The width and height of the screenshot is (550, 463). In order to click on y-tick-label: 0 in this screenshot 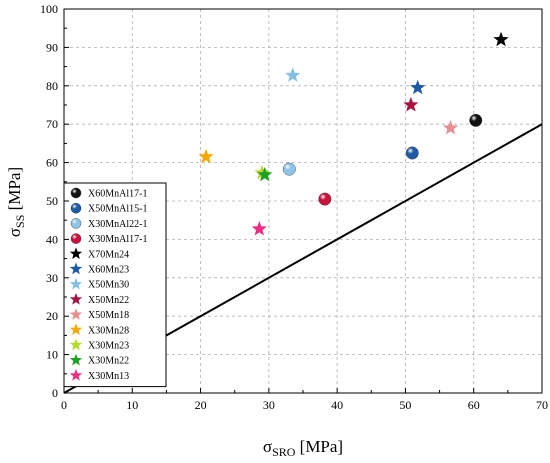, I will do `click(55, 393)`.